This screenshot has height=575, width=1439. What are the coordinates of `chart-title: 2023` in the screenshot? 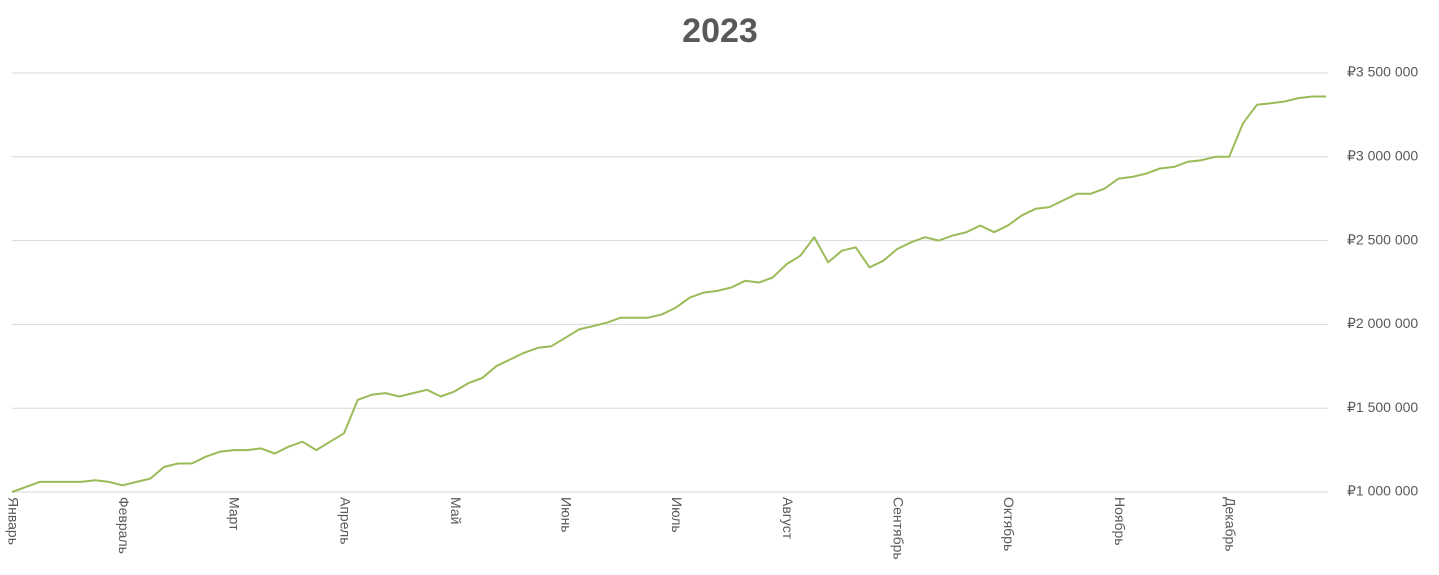 It's located at (720, 31).